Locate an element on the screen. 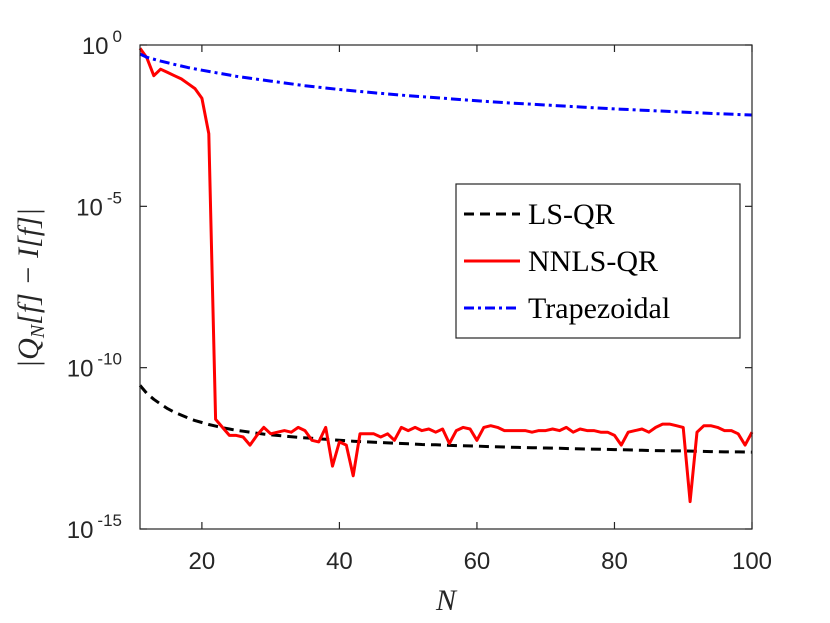  x-axis-title: N is located at coordinates (446, 600).